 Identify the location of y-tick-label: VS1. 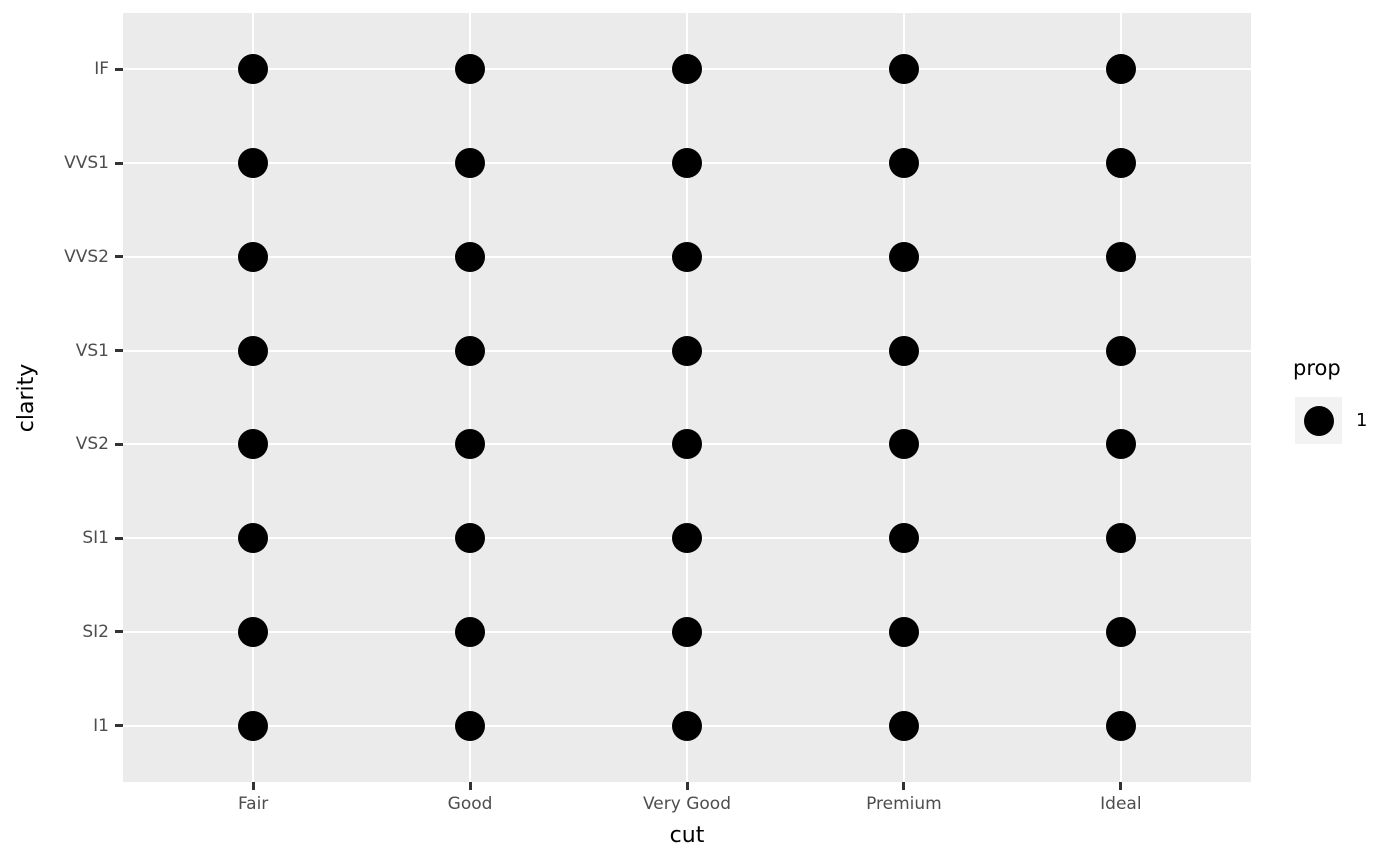
(92, 350).